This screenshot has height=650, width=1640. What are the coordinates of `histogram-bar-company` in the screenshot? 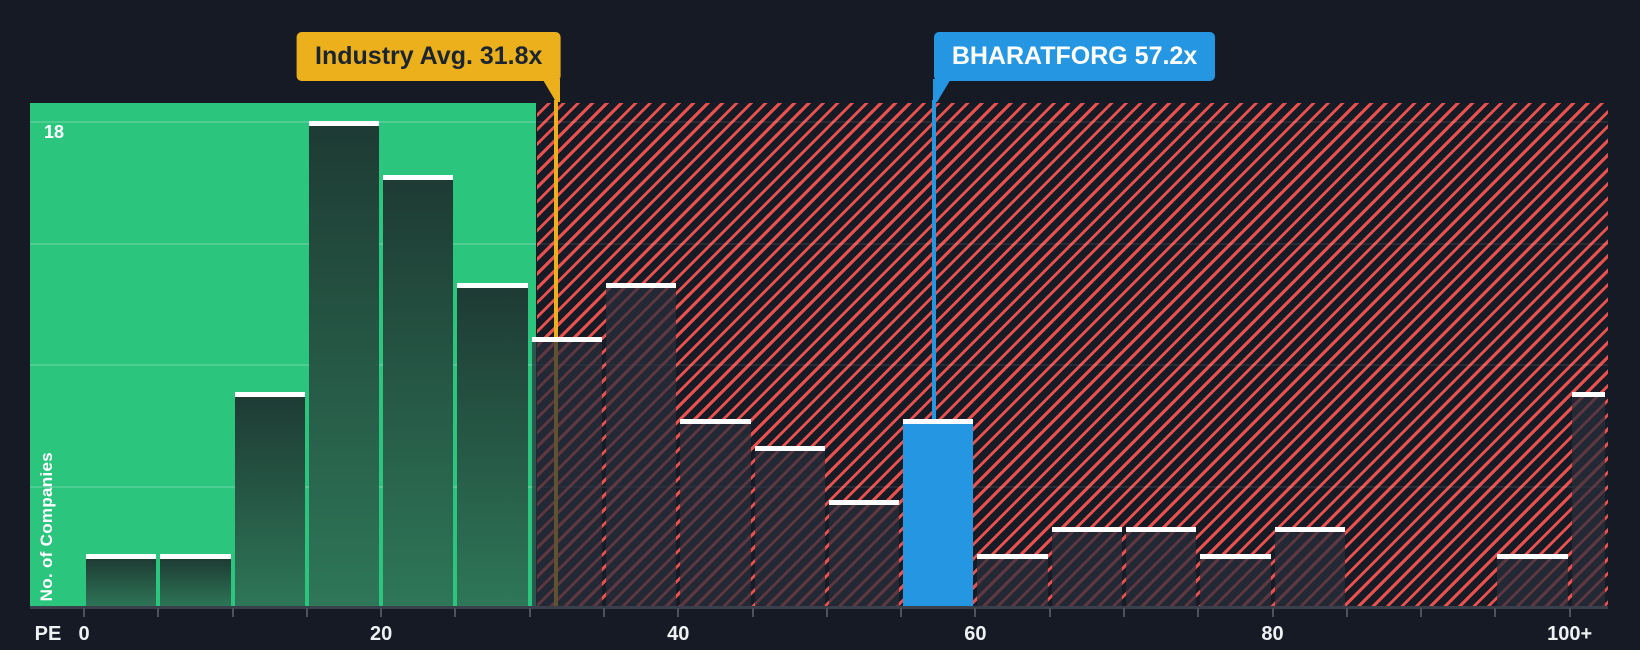 It's located at (938, 513).